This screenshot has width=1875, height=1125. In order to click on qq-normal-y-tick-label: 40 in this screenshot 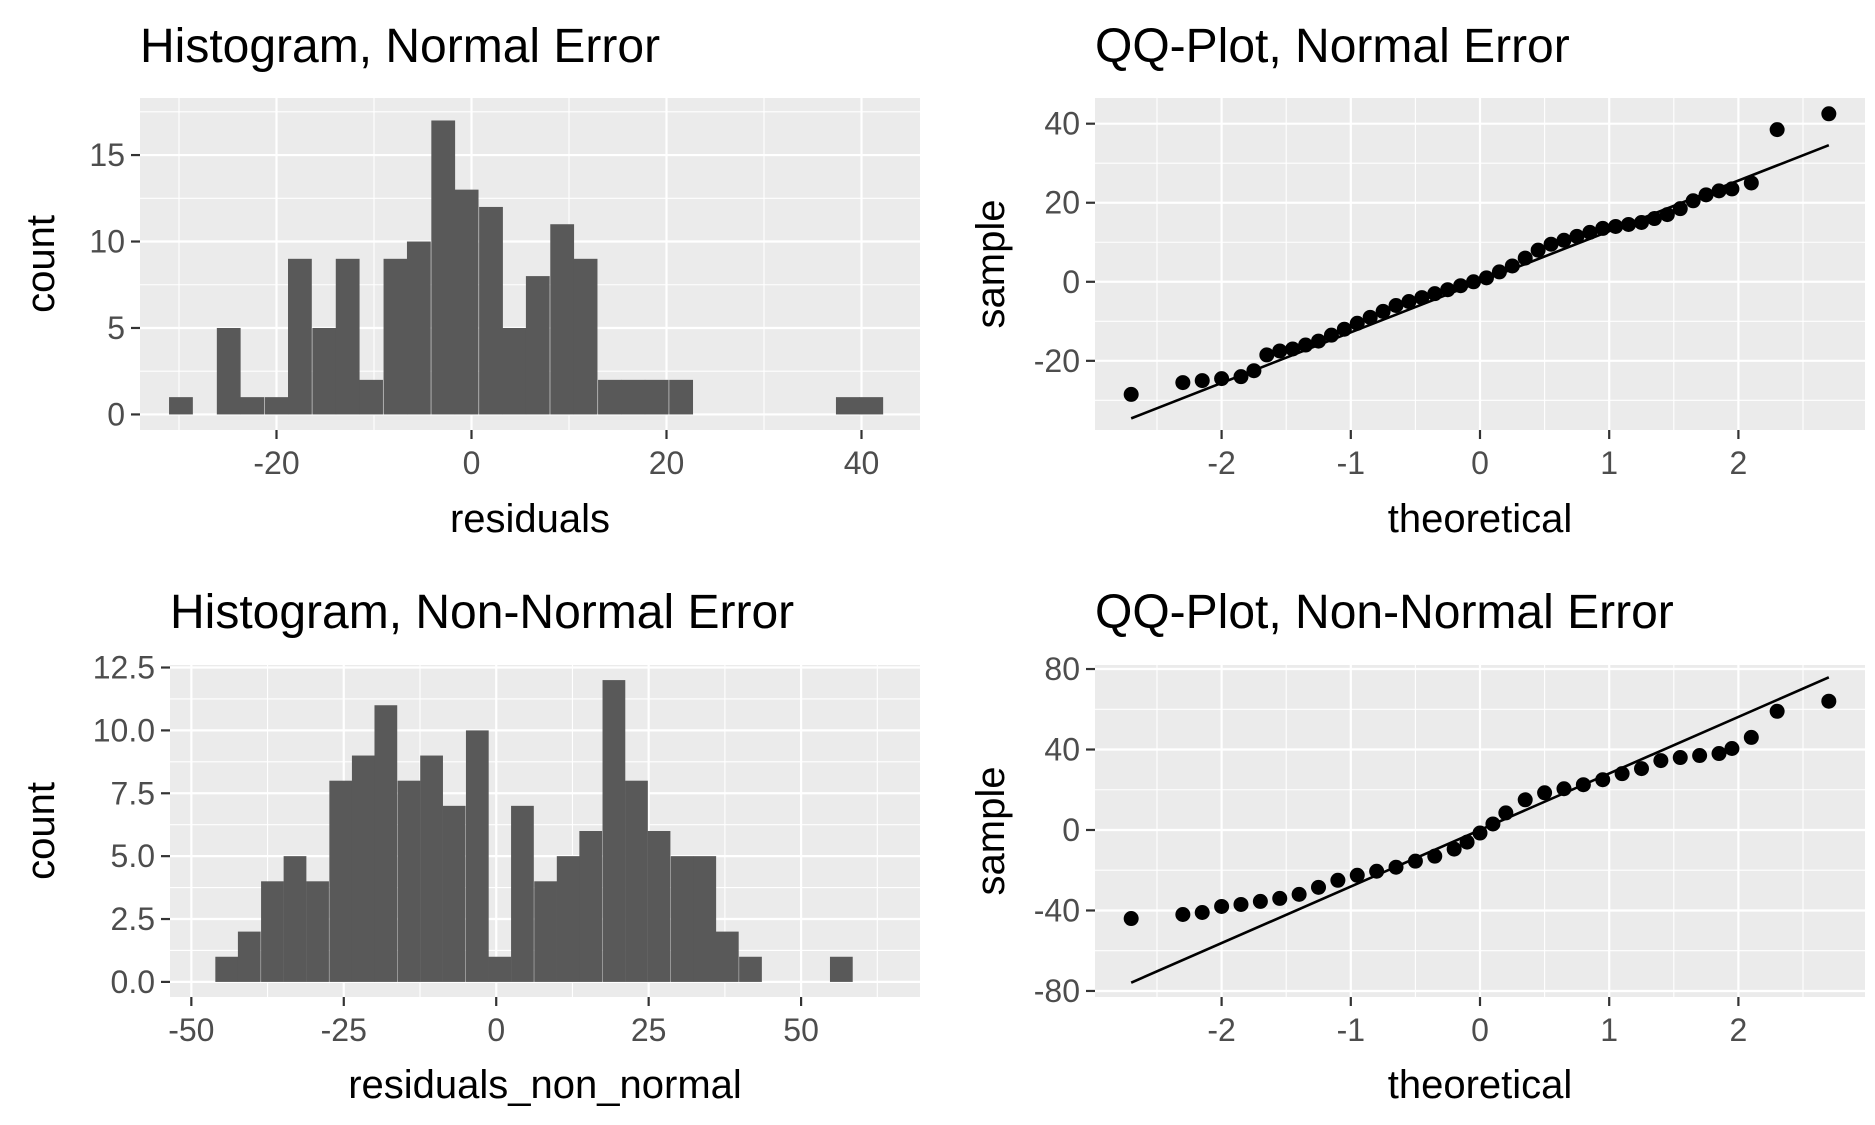, I will do `click(1062, 124)`.